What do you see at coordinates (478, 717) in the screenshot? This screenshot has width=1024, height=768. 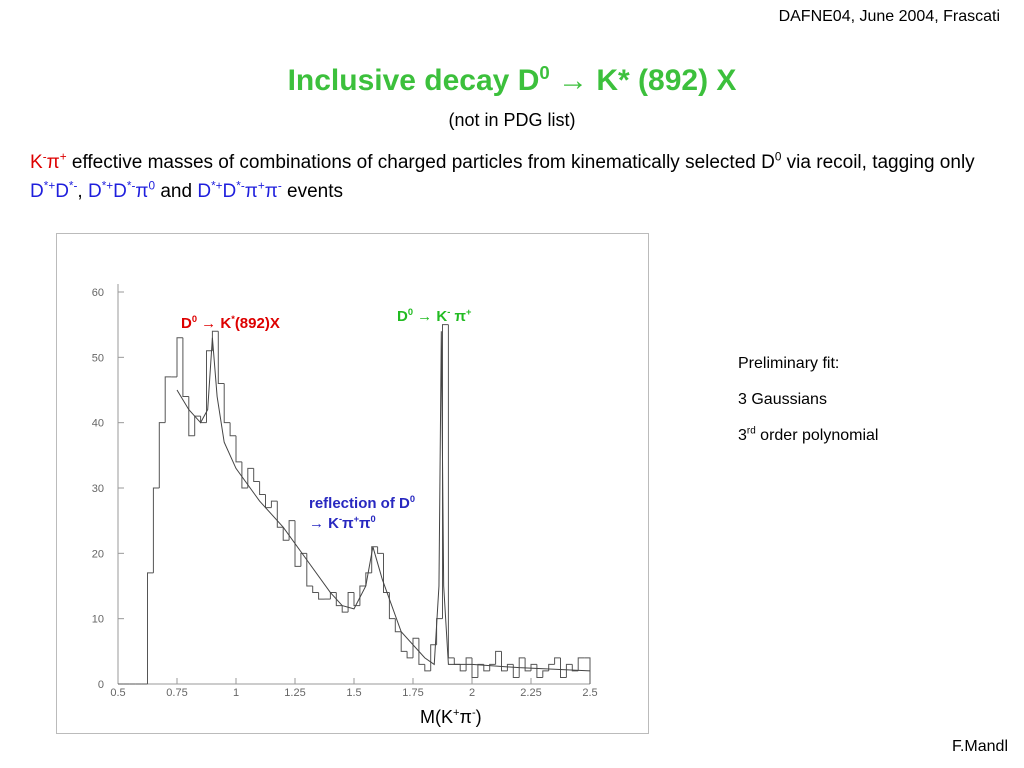 I see `text-run: )` at bounding box center [478, 717].